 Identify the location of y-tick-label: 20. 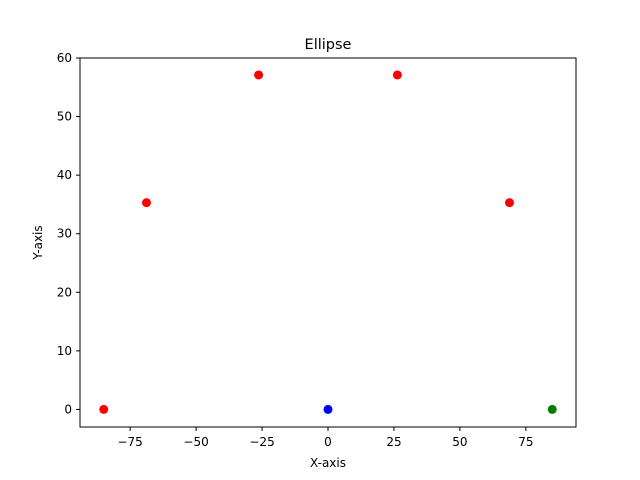
(64, 292).